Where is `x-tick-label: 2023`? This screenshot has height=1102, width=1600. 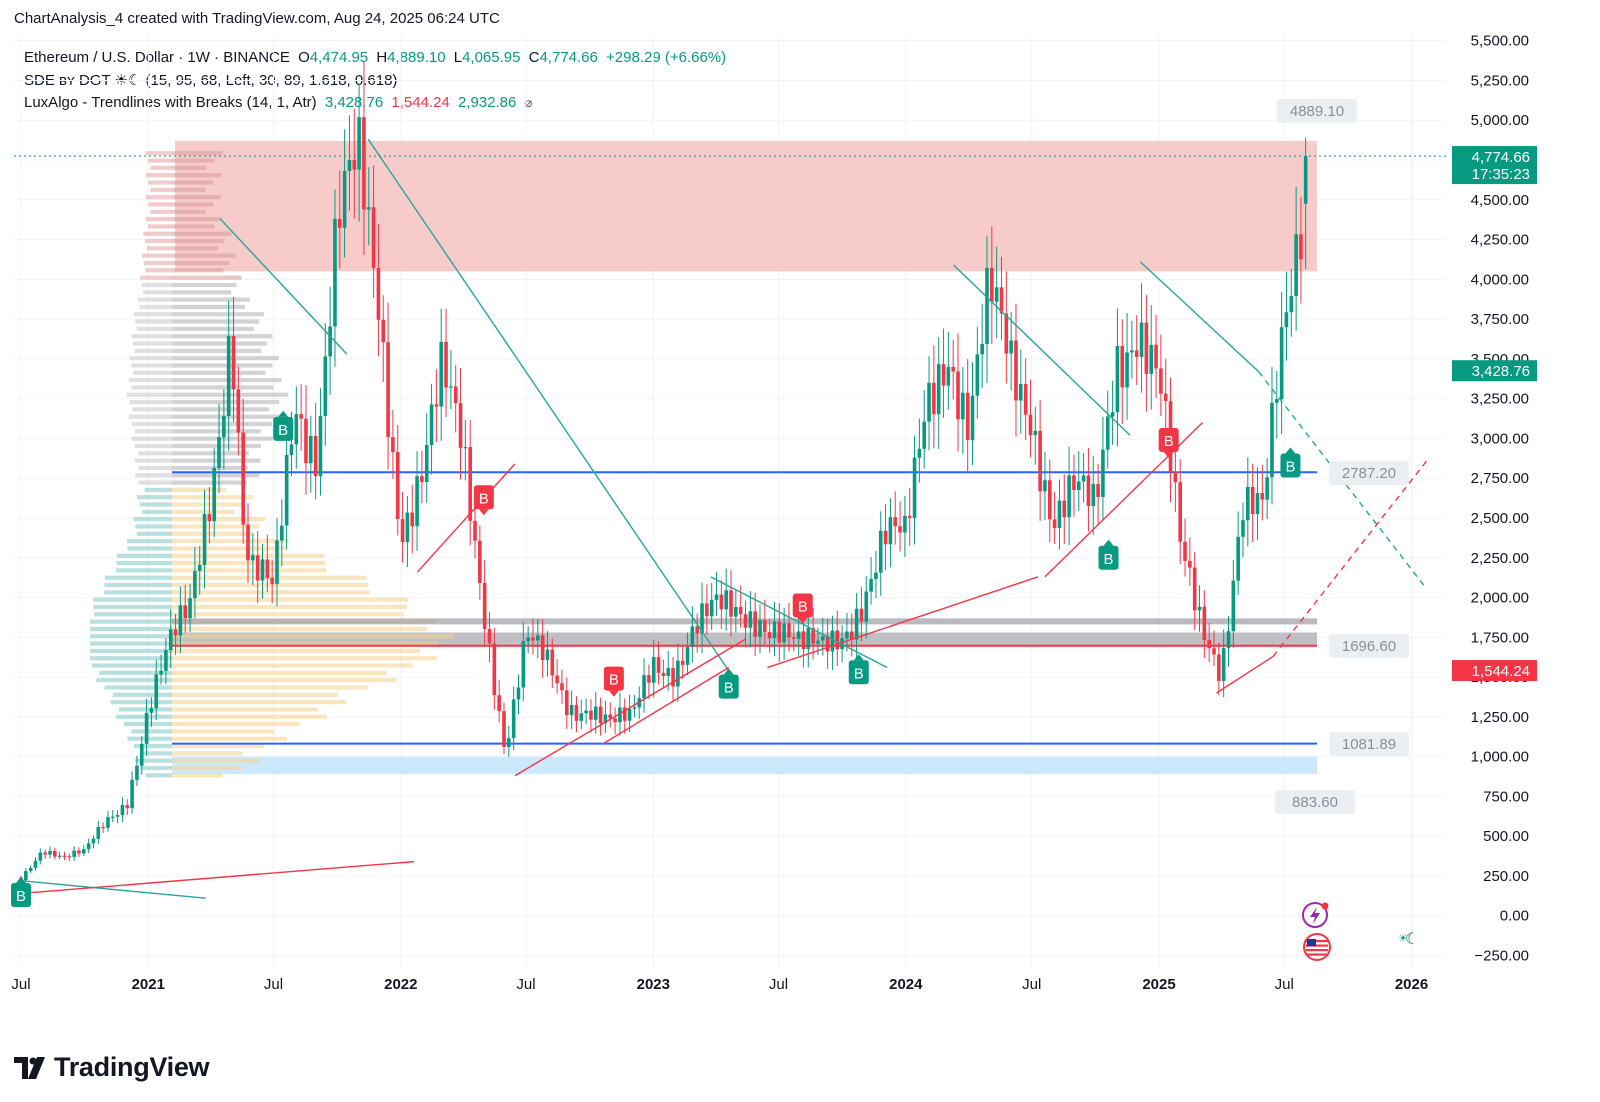
x-tick-label: 2023 is located at coordinates (653, 984).